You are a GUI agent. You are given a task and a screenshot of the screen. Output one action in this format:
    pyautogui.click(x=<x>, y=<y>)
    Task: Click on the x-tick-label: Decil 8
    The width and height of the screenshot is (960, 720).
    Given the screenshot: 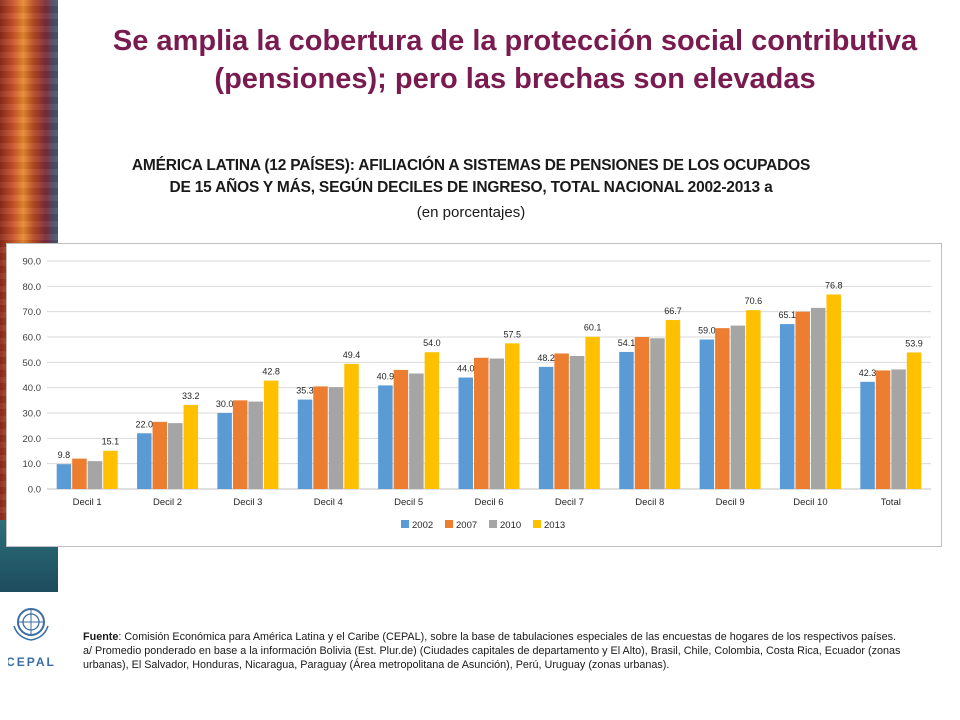 What is the action you would take?
    pyautogui.click(x=649, y=502)
    